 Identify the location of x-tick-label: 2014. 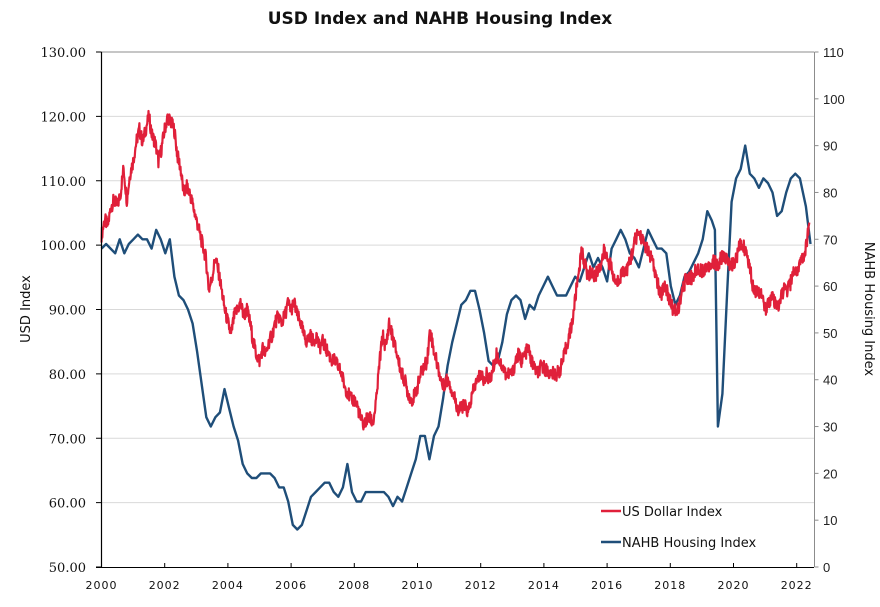
(544, 585).